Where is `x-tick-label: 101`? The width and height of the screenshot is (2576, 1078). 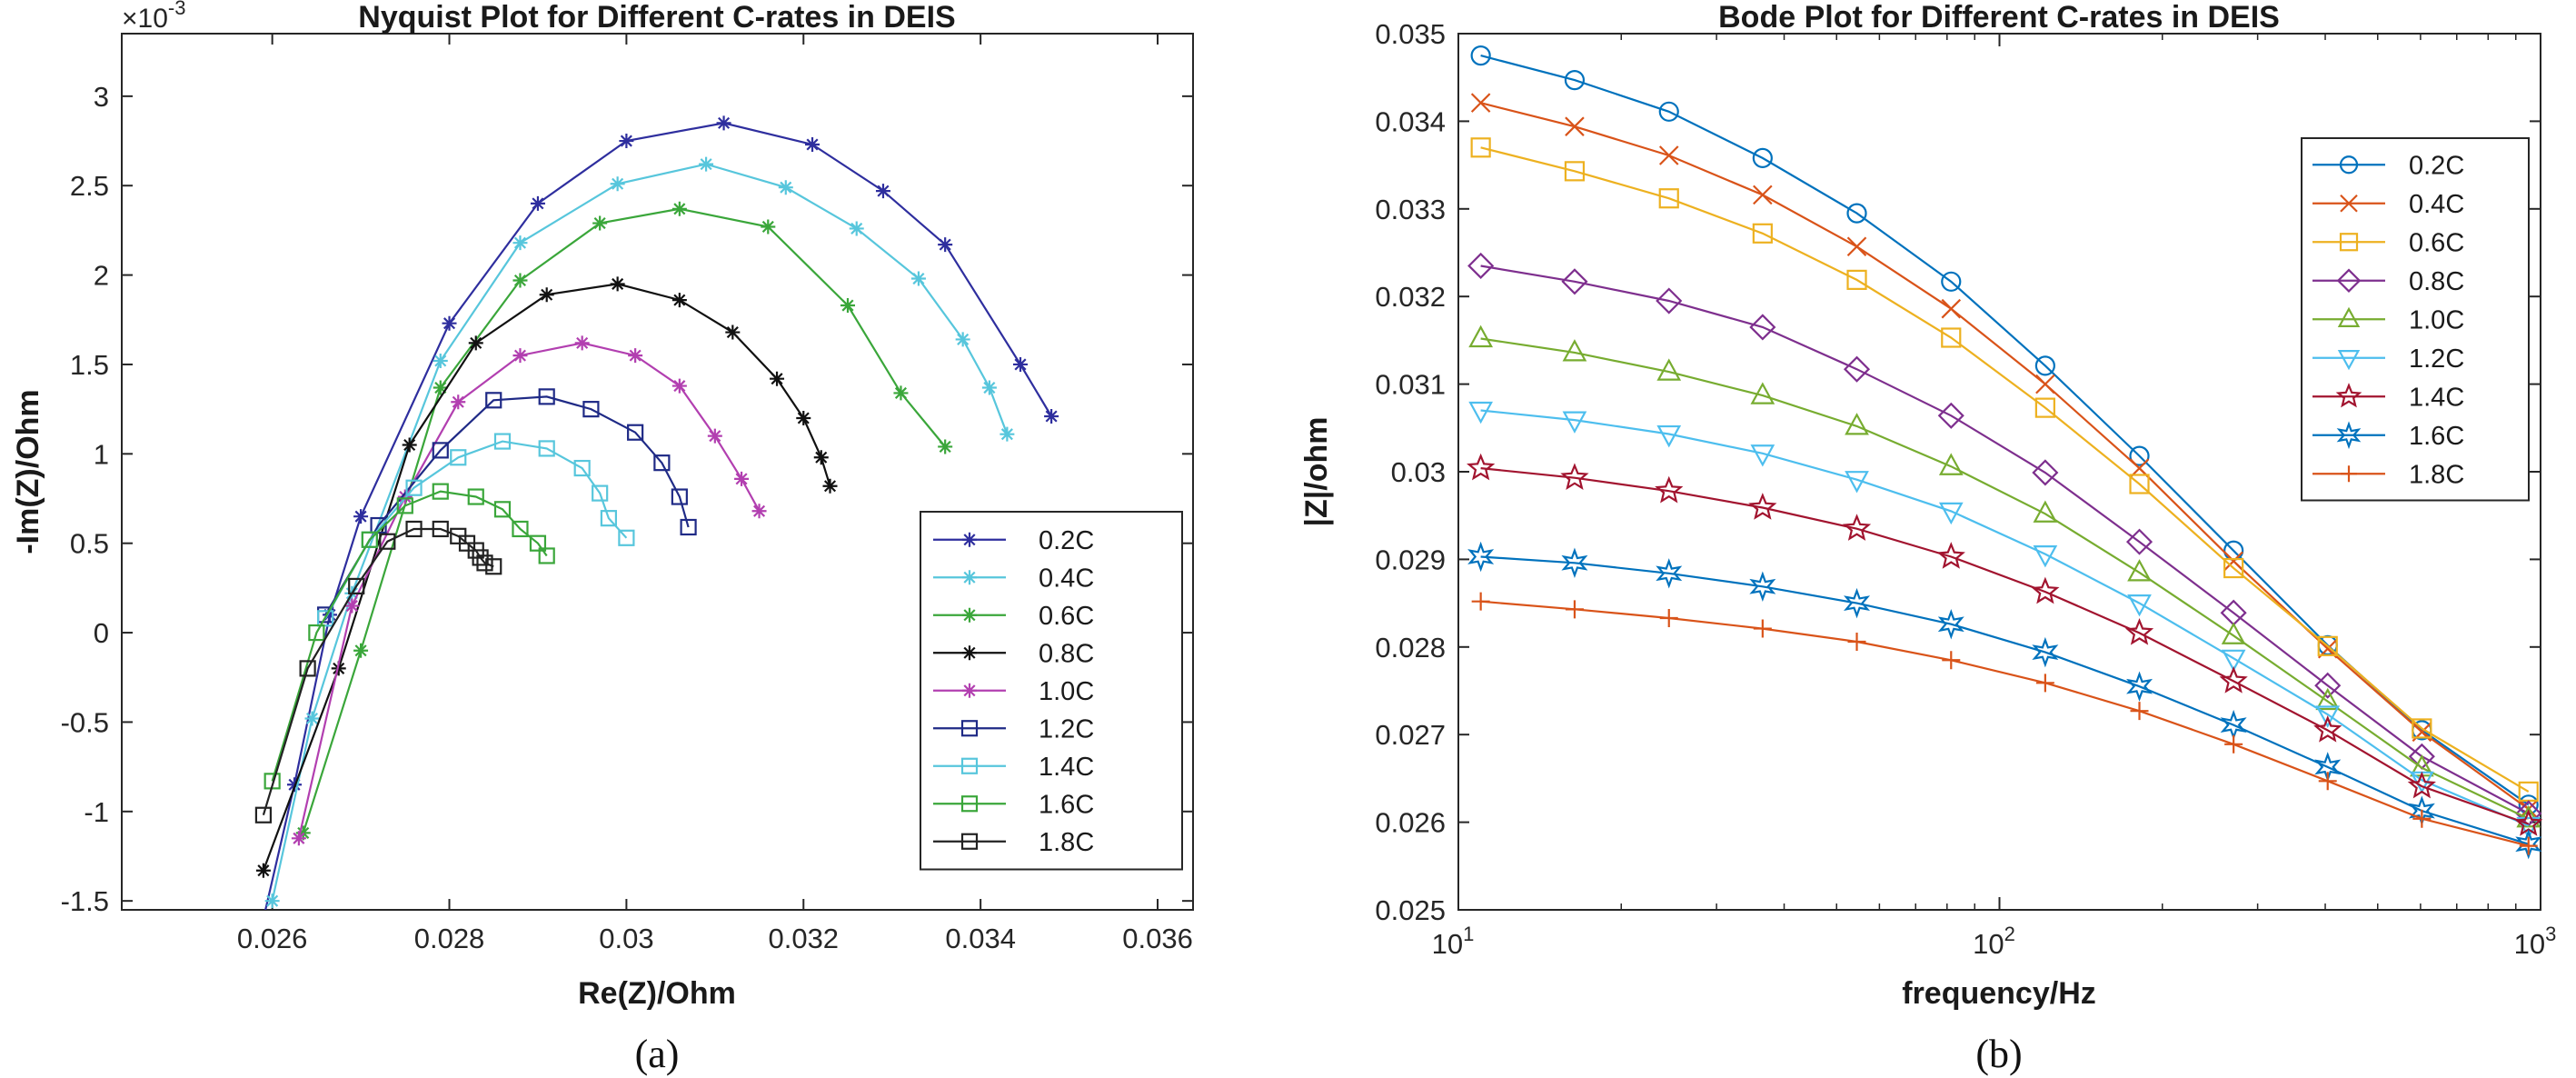
x-tick-label: 101 is located at coordinates (1453, 942).